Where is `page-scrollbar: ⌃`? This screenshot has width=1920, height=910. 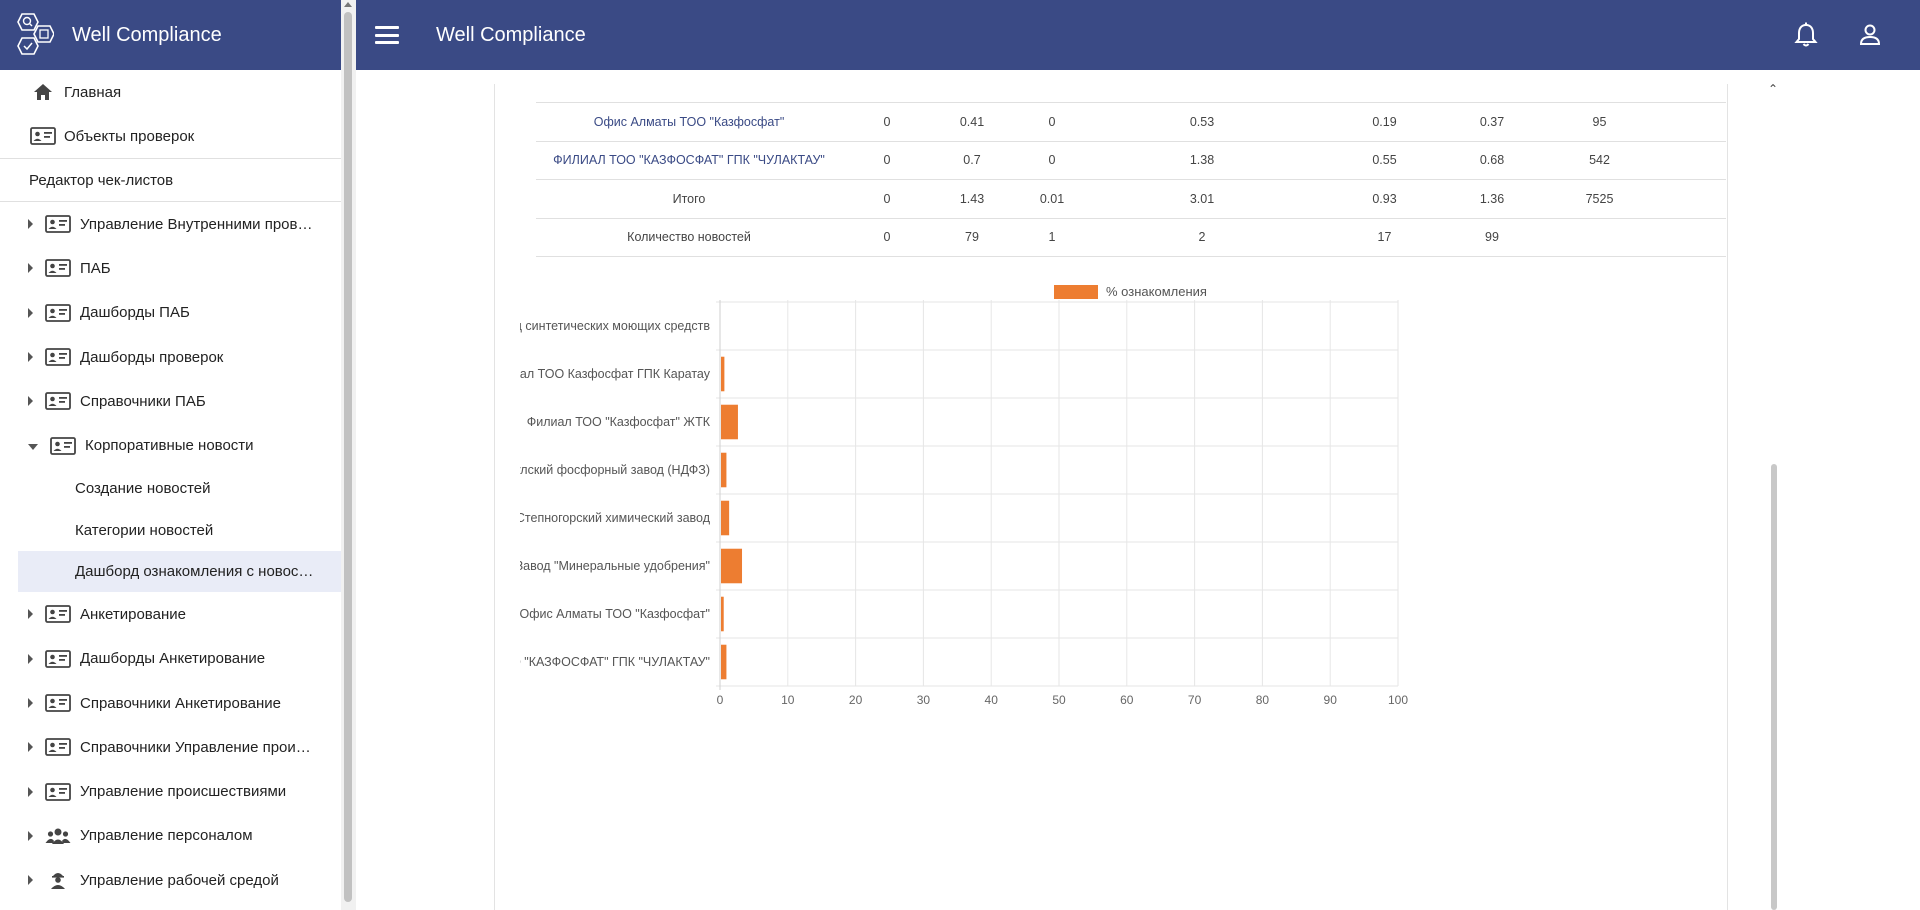
page-scrollbar: ⌃ is located at coordinates (1774, 496).